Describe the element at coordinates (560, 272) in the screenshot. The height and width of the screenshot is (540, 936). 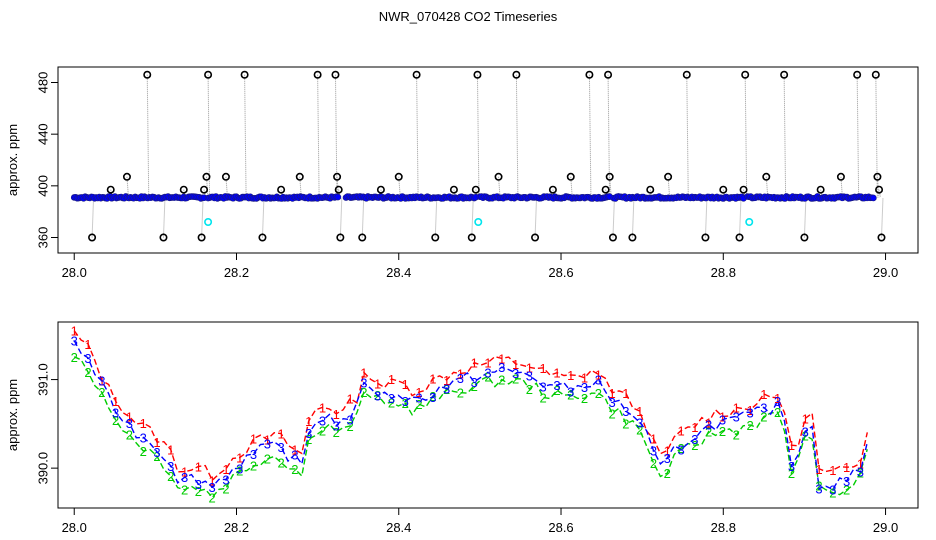
I see `top-x-tick-label: 28.6` at that location.